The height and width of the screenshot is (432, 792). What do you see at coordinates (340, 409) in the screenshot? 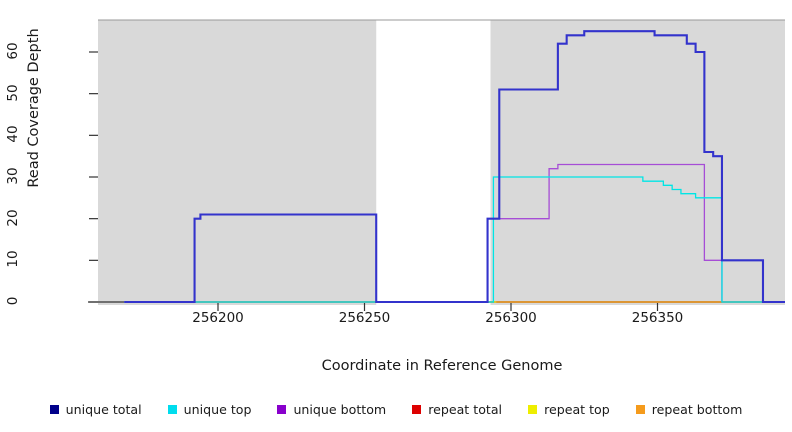
I see `legend-label: unique bottom` at bounding box center [340, 409].